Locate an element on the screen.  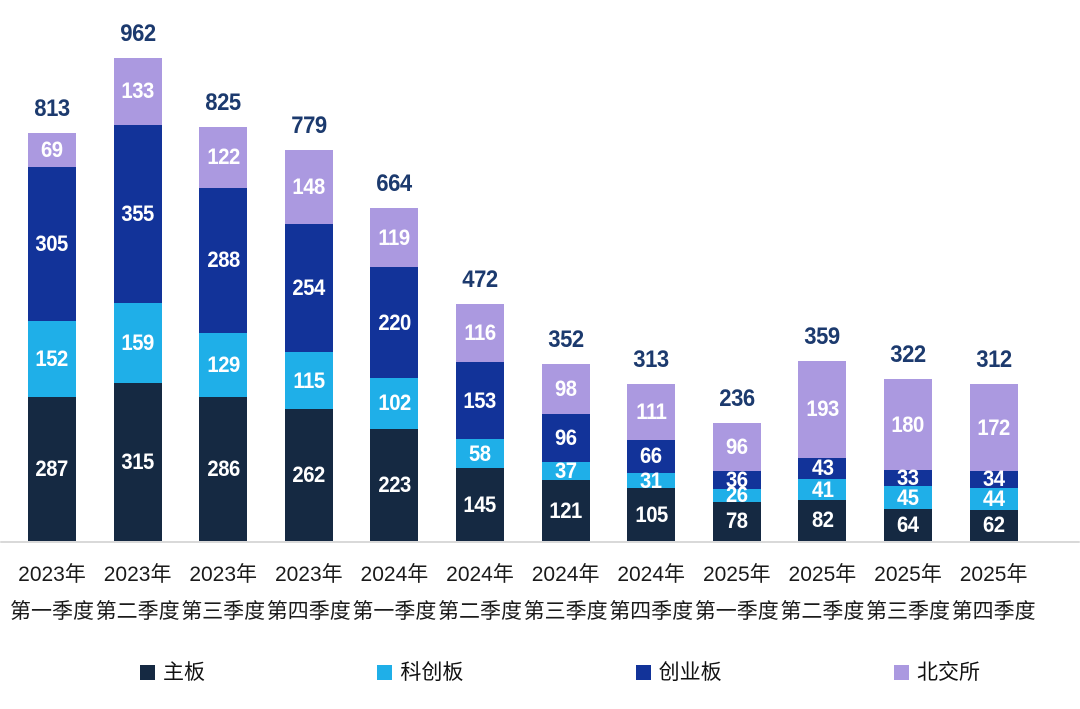
bar-group: 64 45 33 180 322 is located at coordinates (908, 442).